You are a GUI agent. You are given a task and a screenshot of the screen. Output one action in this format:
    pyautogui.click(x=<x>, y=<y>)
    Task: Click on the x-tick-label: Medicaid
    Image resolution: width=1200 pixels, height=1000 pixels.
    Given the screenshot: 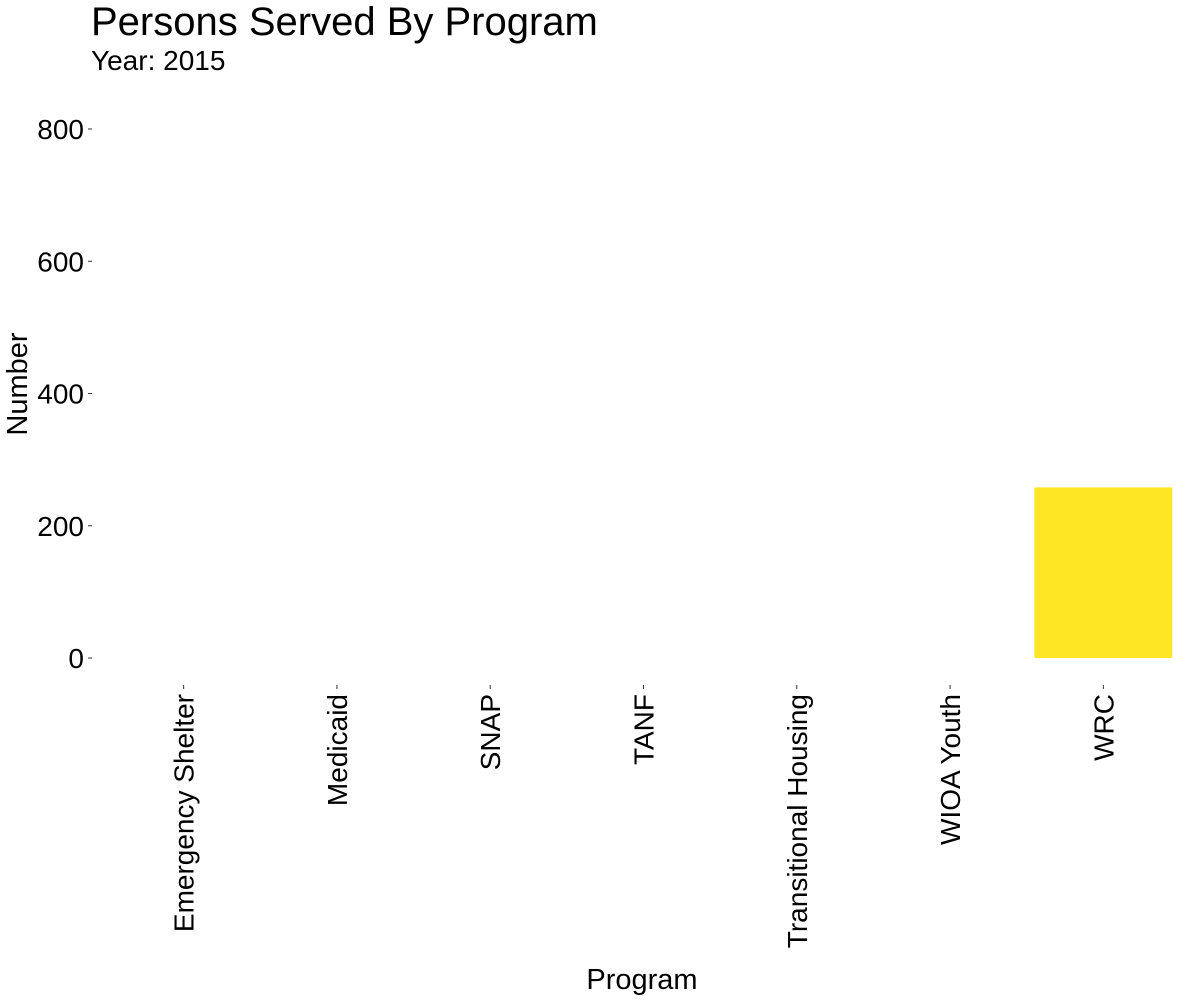 What is the action you would take?
    pyautogui.click(x=337, y=750)
    